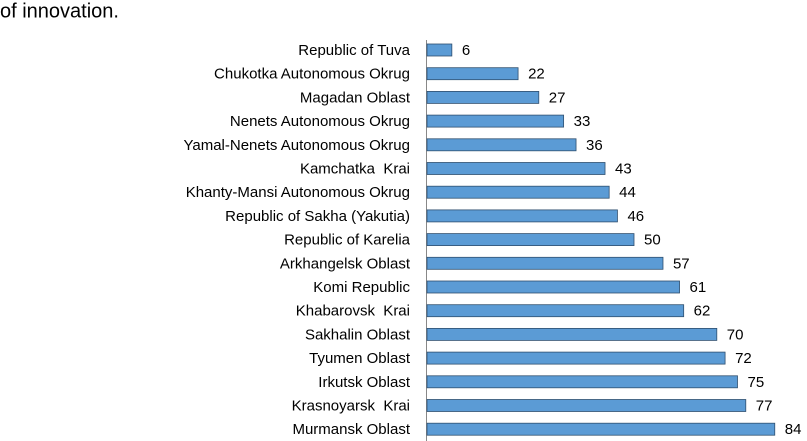 The image size is (807, 441). I want to click on value-label: 62, so click(702, 311).